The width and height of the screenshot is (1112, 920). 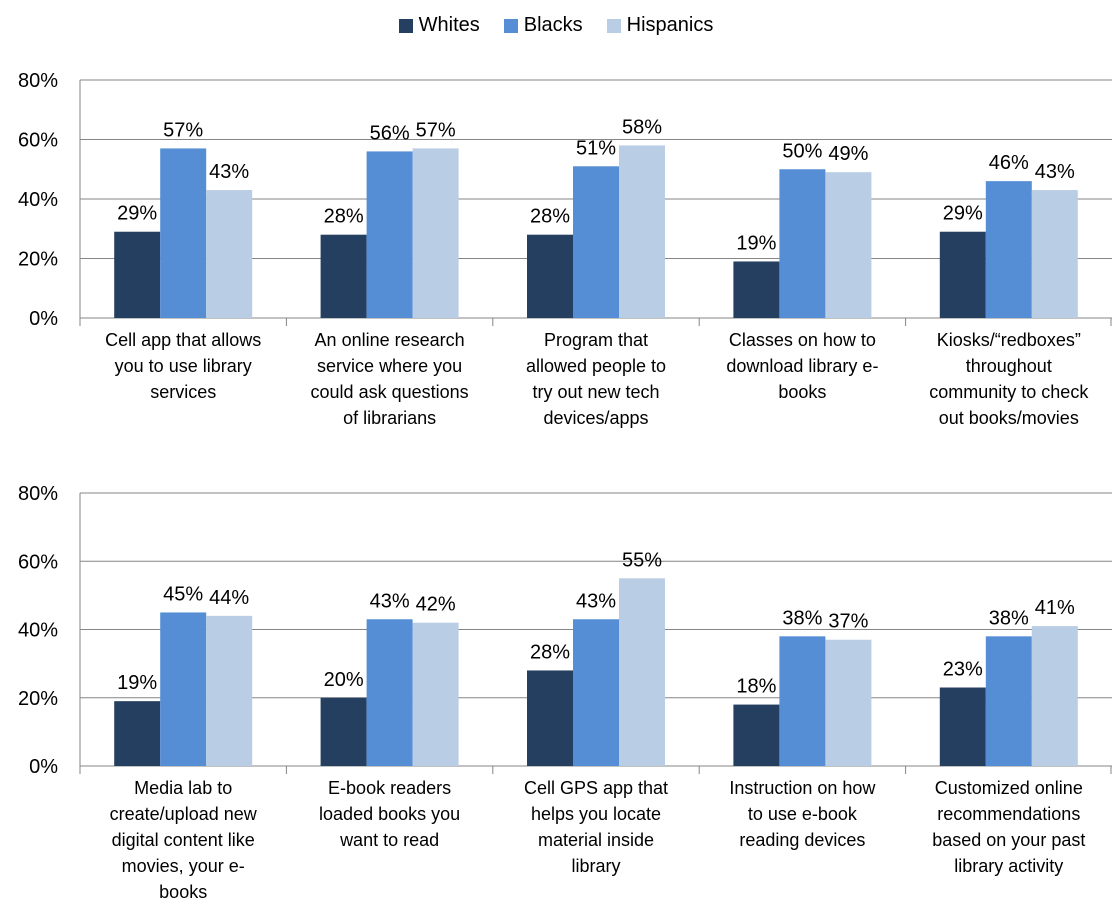 I want to click on legend-label-blacks: Blacks, so click(x=553, y=25).